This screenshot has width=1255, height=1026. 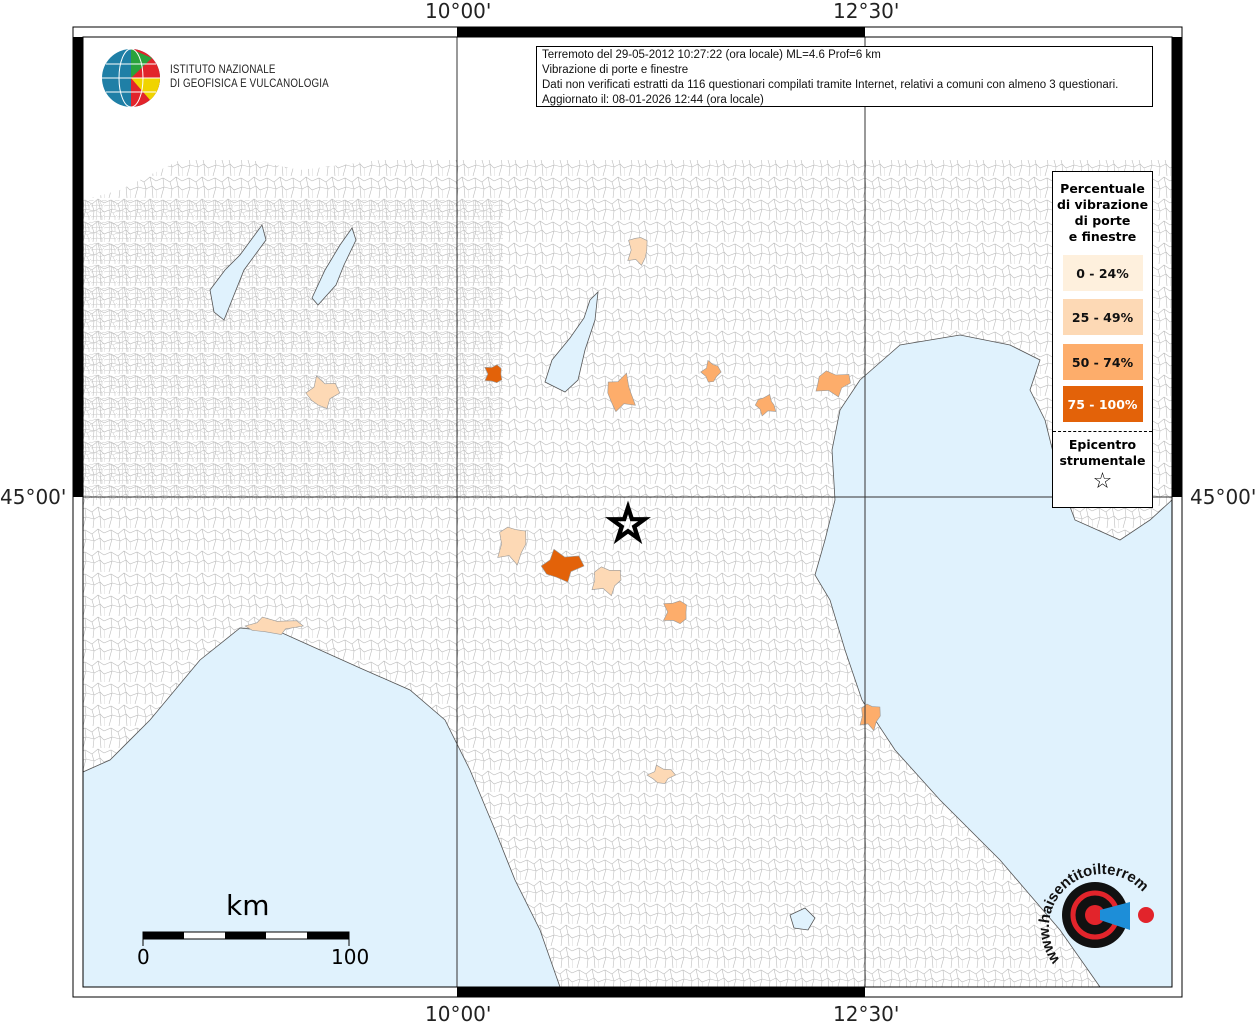 I want to click on scale-bar, so click(x=246, y=938).